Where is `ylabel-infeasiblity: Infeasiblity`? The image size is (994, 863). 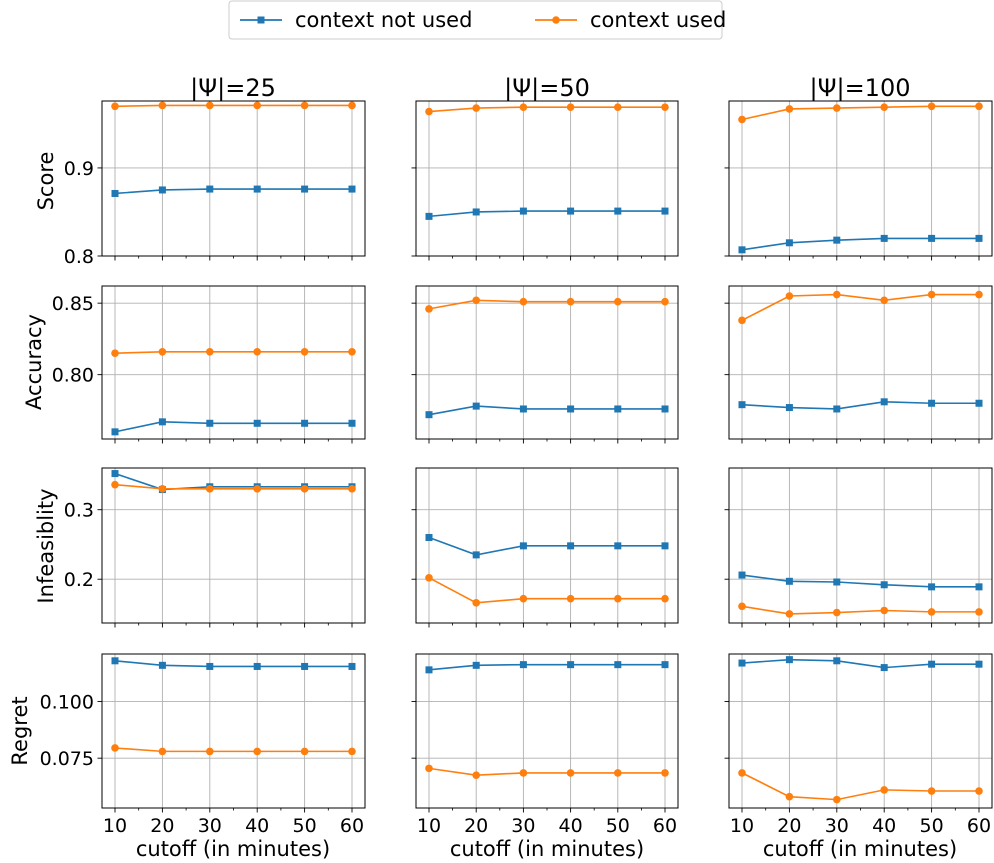 ylabel-infeasiblity: Infeasiblity is located at coordinates (46, 545).